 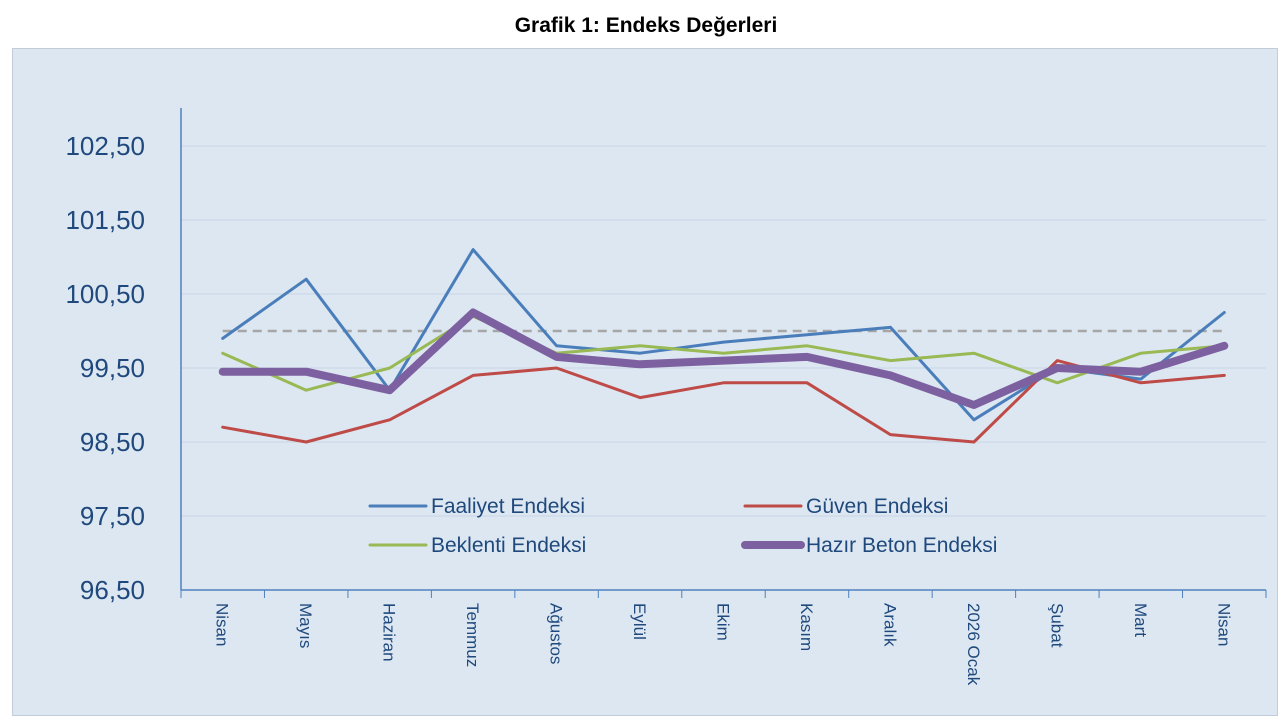 I want to click on y-tick-label: 98,50, so click(x=112, y=442).